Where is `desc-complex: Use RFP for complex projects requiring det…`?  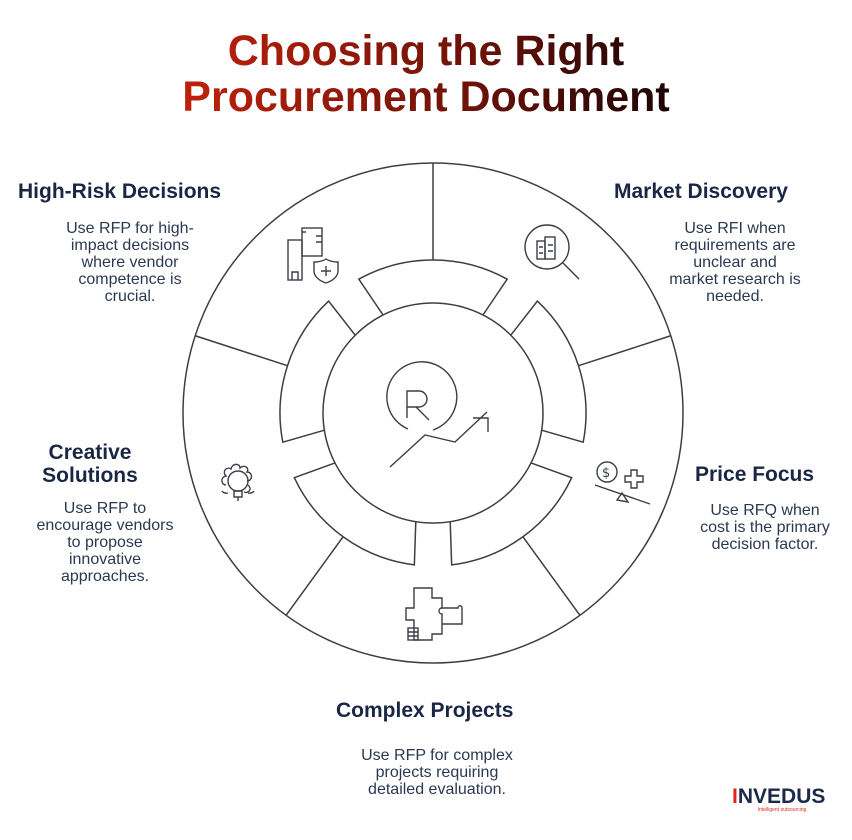 desc-complex: Use RFP for complex projects requiring det… is located at coordinates (437, 772).